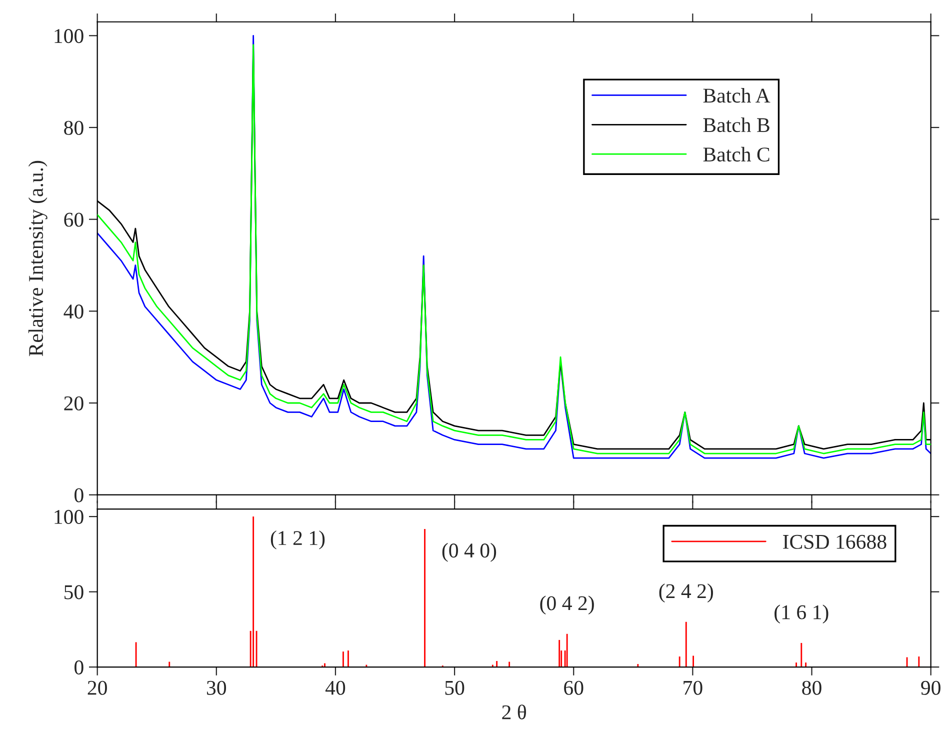 The height and width of the screenshot is (729, 945). Describe the element at coordinates (567, 605) in the screenshot. I see `annotation: (0 4 2)` at that location.